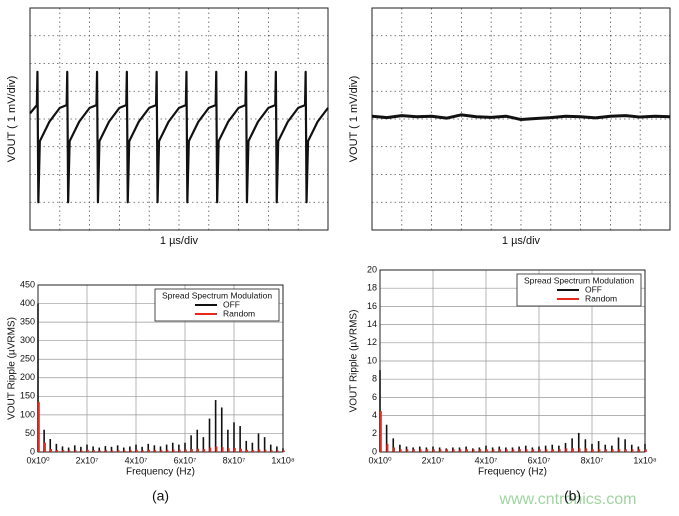 This screenshot has width=679, height=516. Describe the element at coordinates (27, 321) in the screenshot. I see `y-tick-label: 350` at that location.